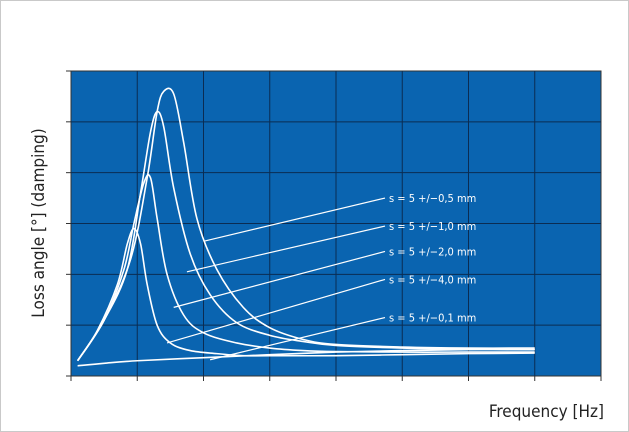  What do you see at coordinates (432, 198) in the screenshot?
I see `annotation-label-1: s = 5 +/−0,5 mm` at bounding box center [432, 198].